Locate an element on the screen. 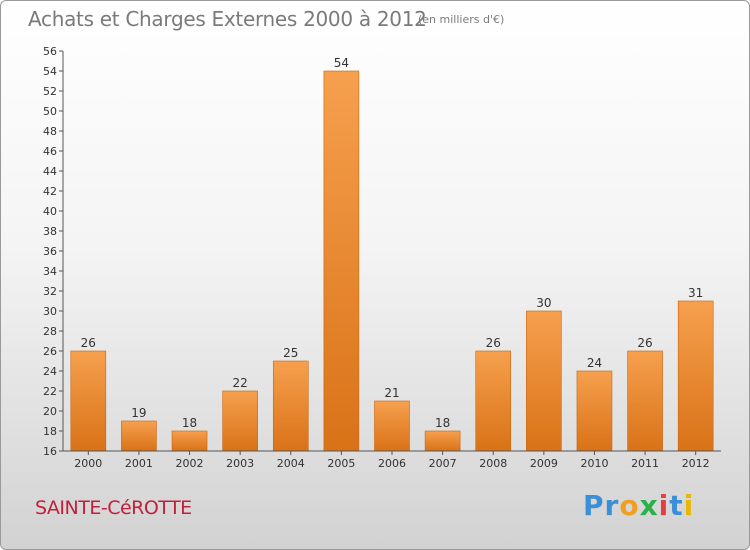 This screenshot has width=750, height=550. y-tick-label: 42 is located at coordinates (50, 191).